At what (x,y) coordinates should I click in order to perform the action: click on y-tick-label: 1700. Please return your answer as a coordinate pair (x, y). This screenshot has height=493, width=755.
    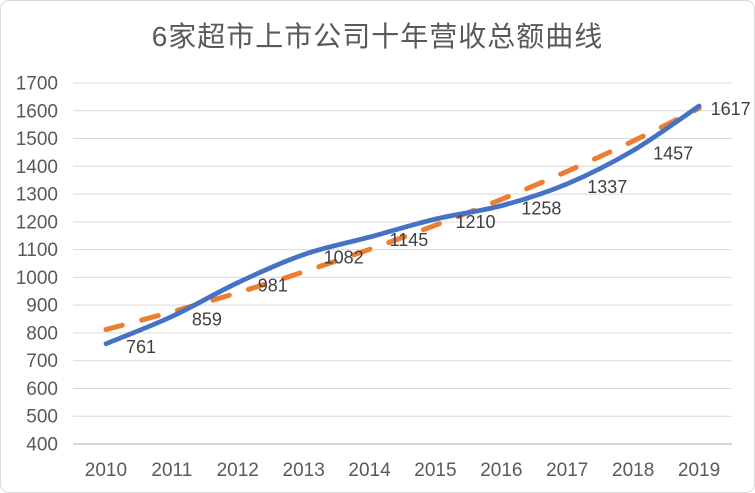
    Looking at the image, I should click on (37, 84).